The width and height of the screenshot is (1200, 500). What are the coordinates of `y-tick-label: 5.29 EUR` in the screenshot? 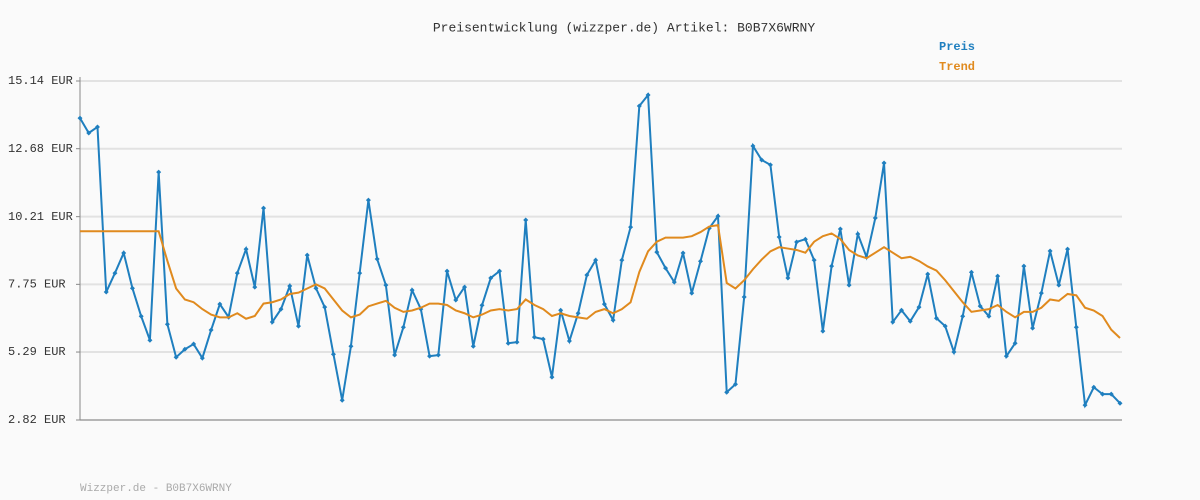 It's located at (37, 352).